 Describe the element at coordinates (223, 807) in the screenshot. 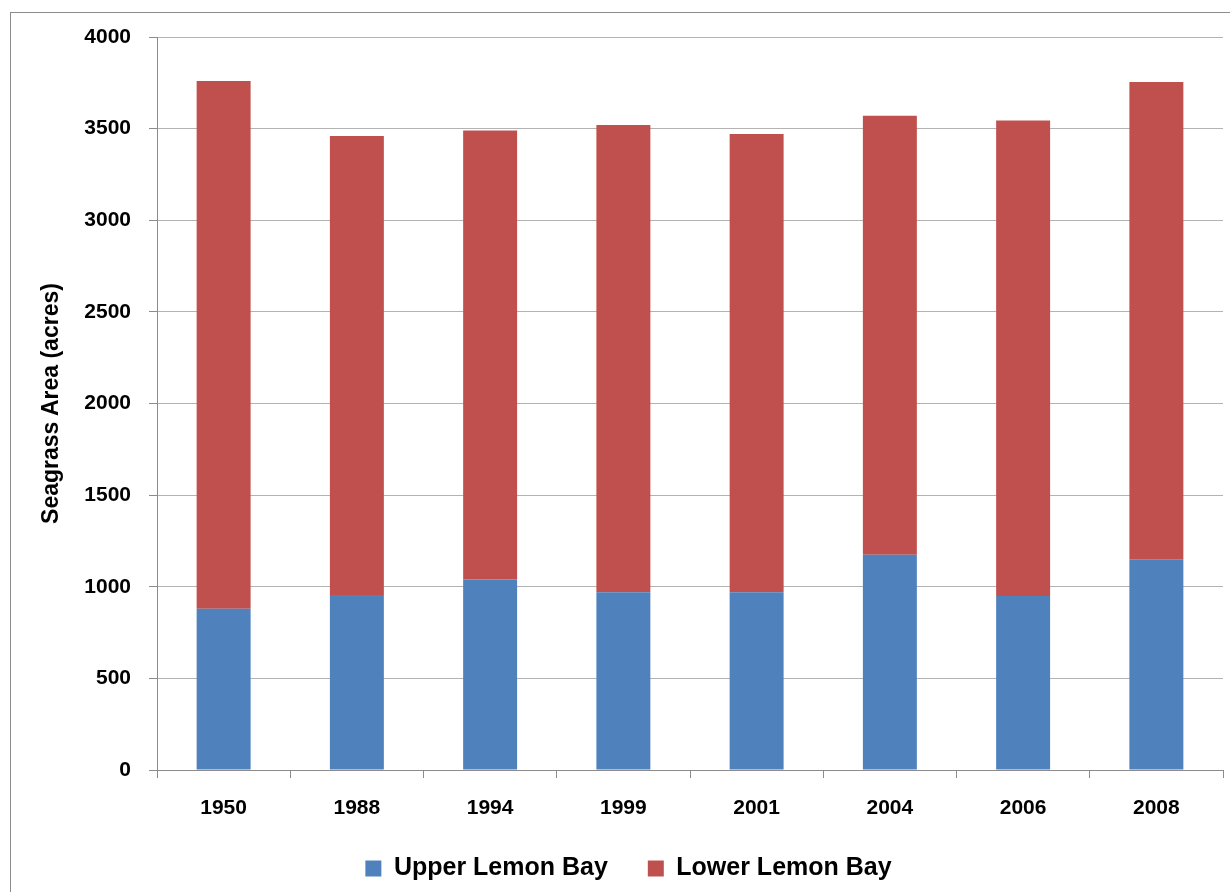

I see `x-tick-label: 1950` at that location.